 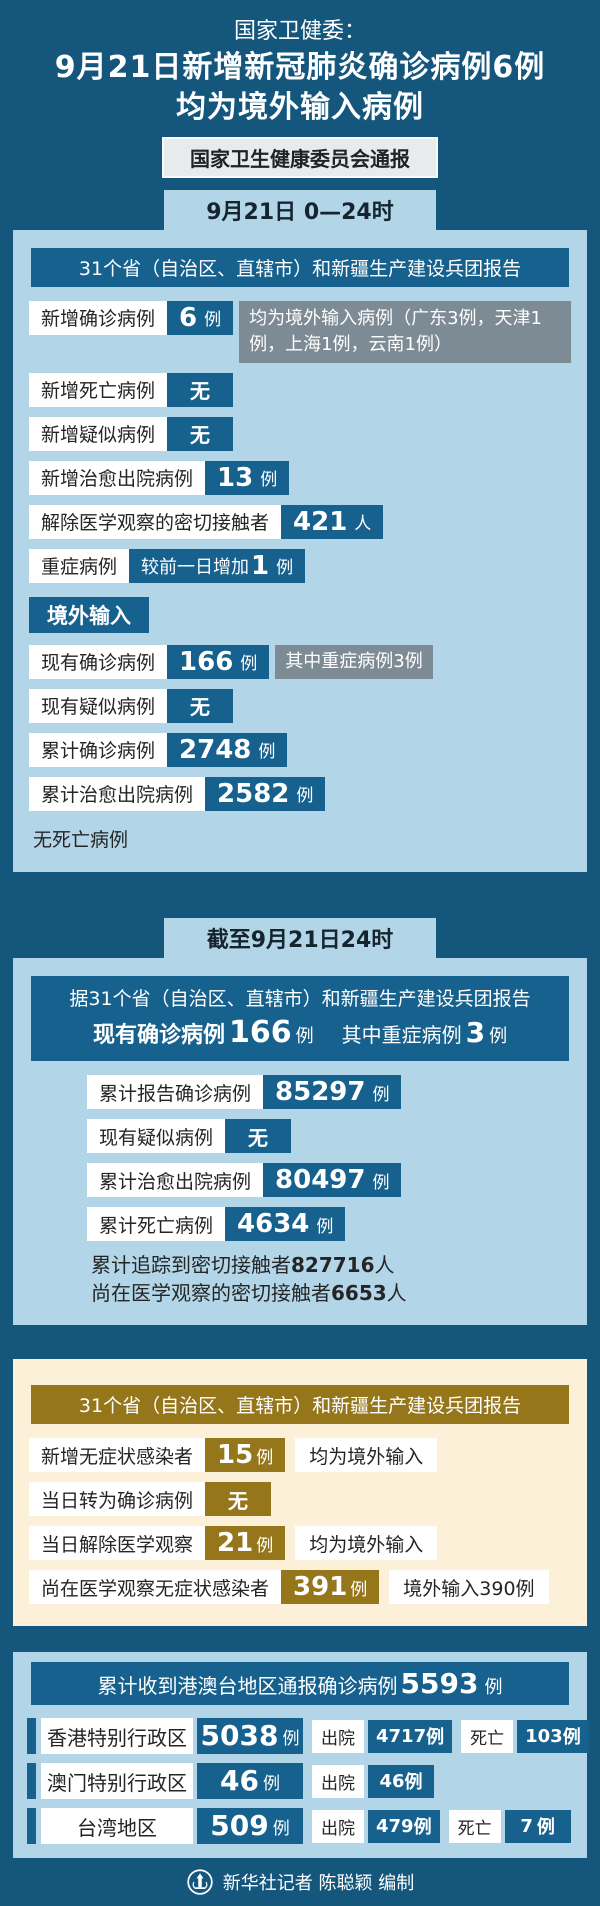 What do you see at coordinates (320, 1180) in the screenshot?
I see `stat-number: 80497` at bounding box center [320, 1180].